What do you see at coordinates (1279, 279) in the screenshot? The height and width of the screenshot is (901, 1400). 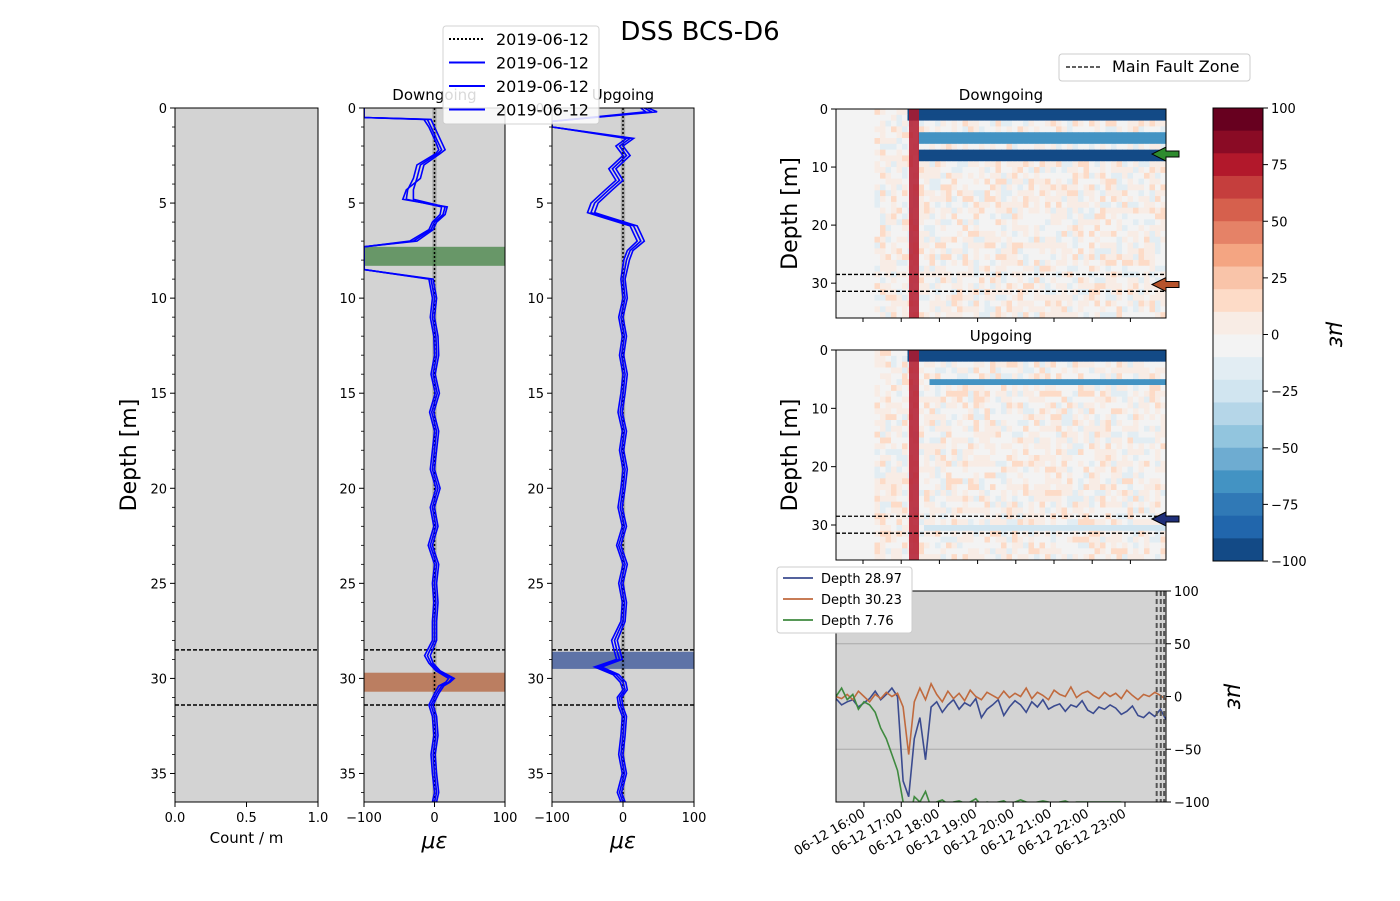 I see `colorbar-tick-label: 25` at bounding box center [1279, 279].